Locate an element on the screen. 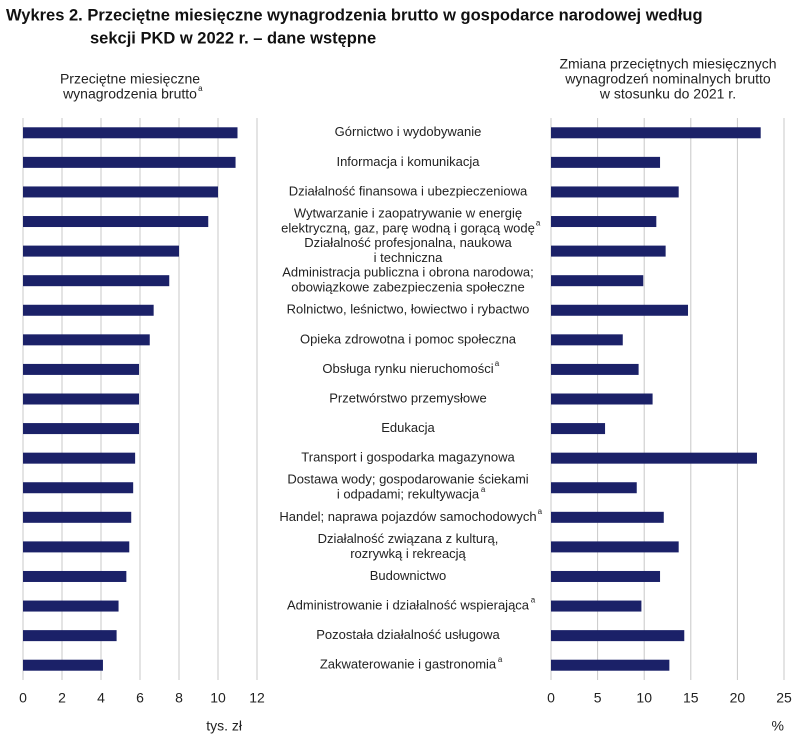  panel-subtitle: w stosunku do 2021 r. is located at coordinates (667, 94).